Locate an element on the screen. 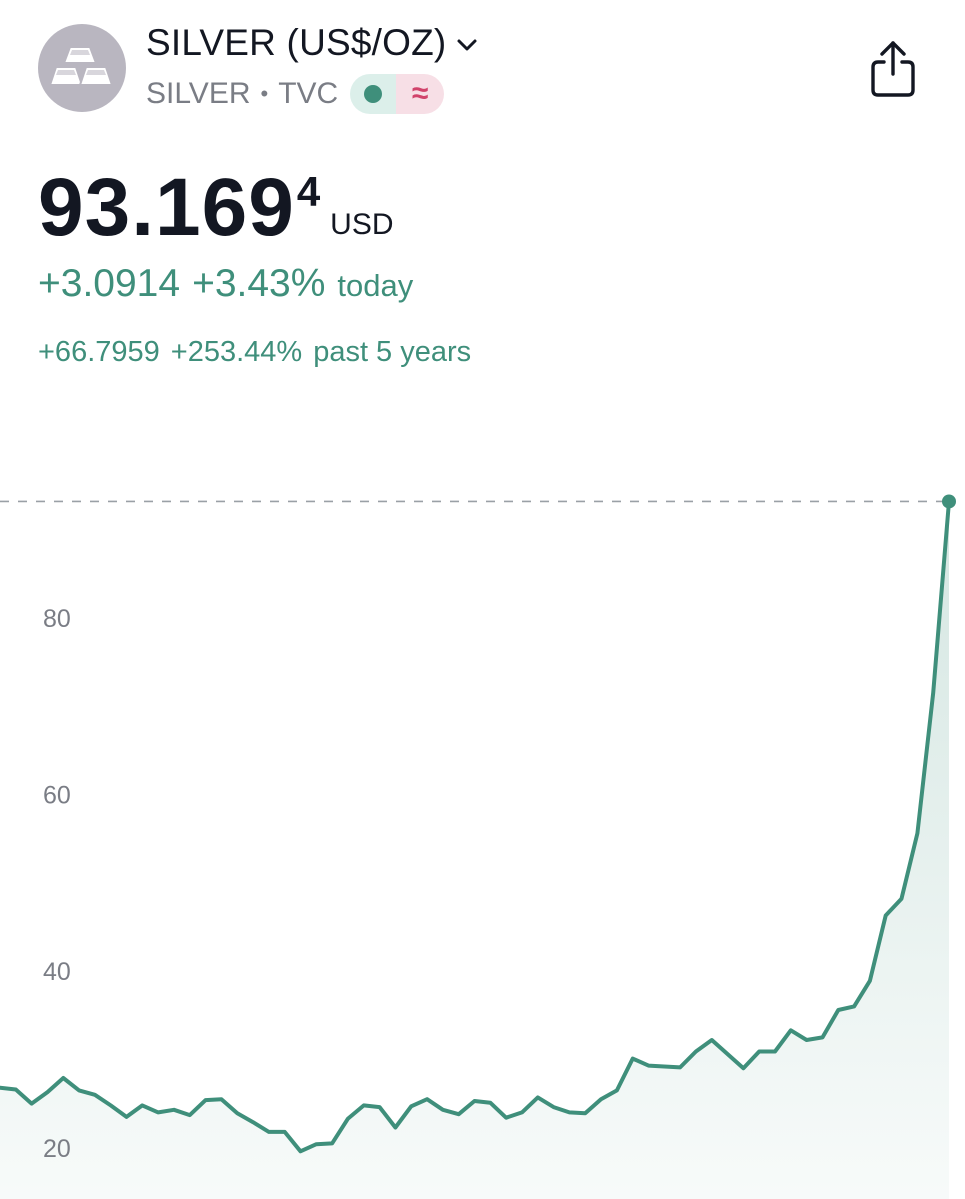 This screenshot has height=1199, width=965. period-label: past 5 years is located at coordinates (392, 352).